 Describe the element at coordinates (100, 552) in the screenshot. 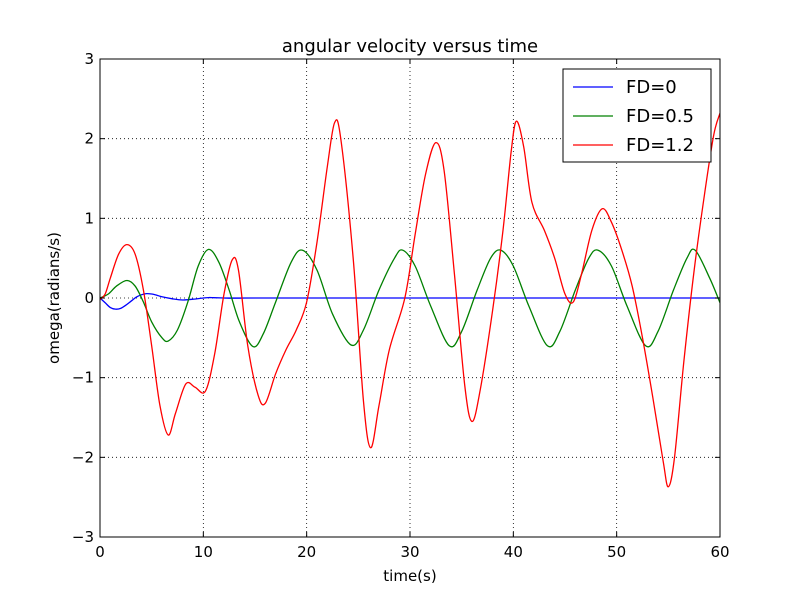

I see `x-tick-label: 0` at that location.